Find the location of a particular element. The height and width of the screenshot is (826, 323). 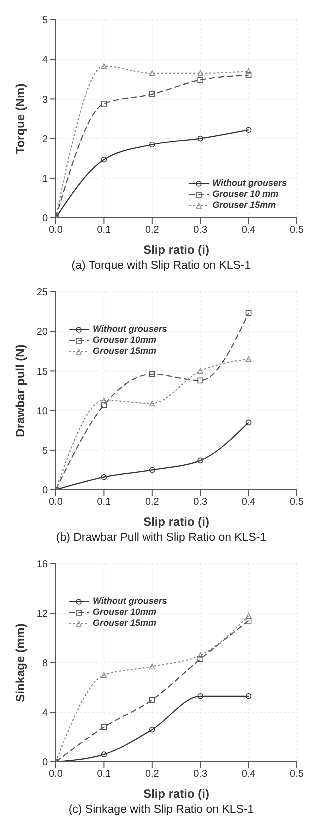

y-tick-label: 20 is located at coordinates (42, 332).